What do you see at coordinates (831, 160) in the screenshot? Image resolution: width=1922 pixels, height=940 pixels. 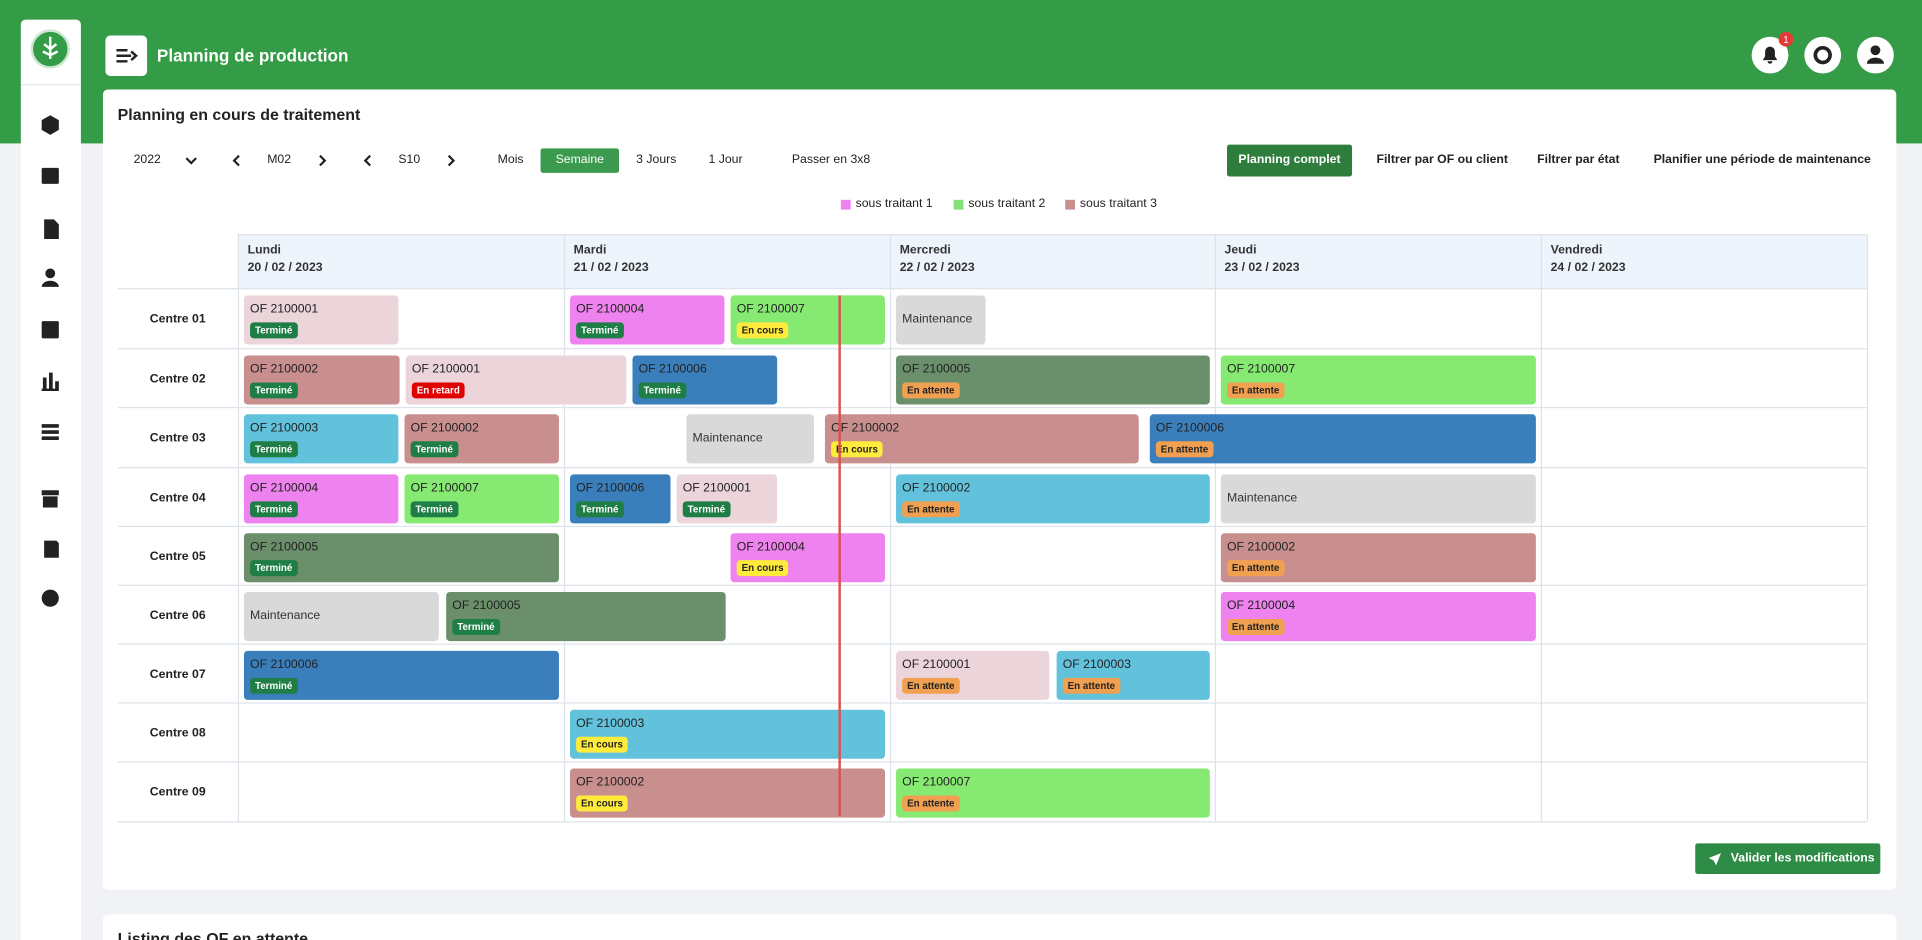 I see `shift-toggle: Passer en 3x8` at bounding box center [831, 160].